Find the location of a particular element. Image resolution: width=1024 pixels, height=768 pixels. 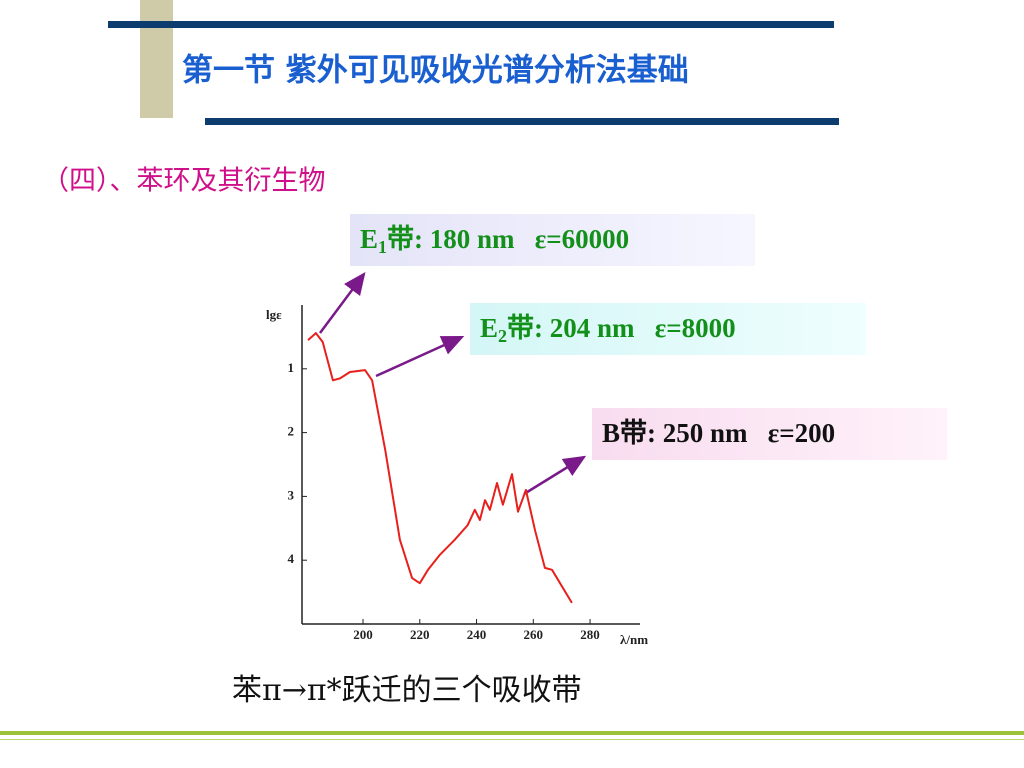

y-axis-label: lgε is located at coordinates (274, 314).